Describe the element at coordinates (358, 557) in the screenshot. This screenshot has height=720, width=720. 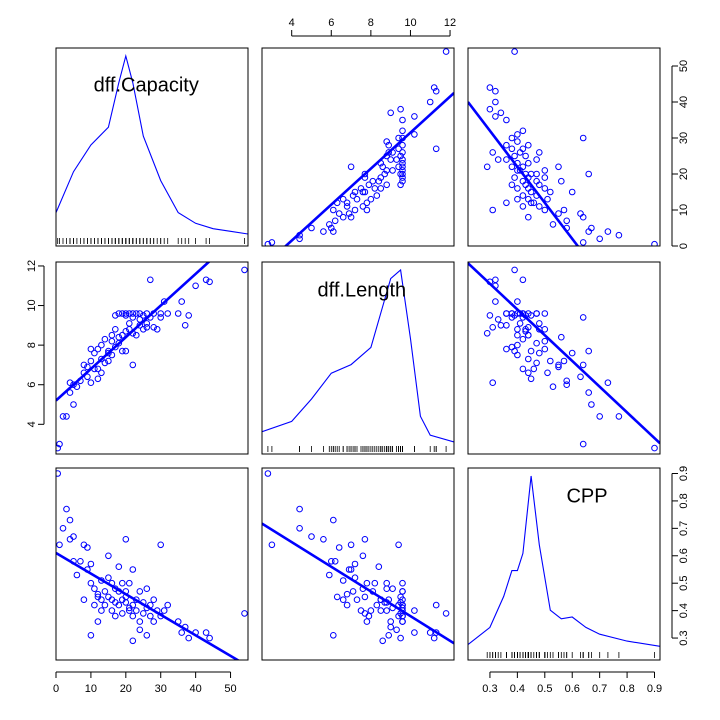
I see `scatter-panel-cpp-vs-length` at that location.